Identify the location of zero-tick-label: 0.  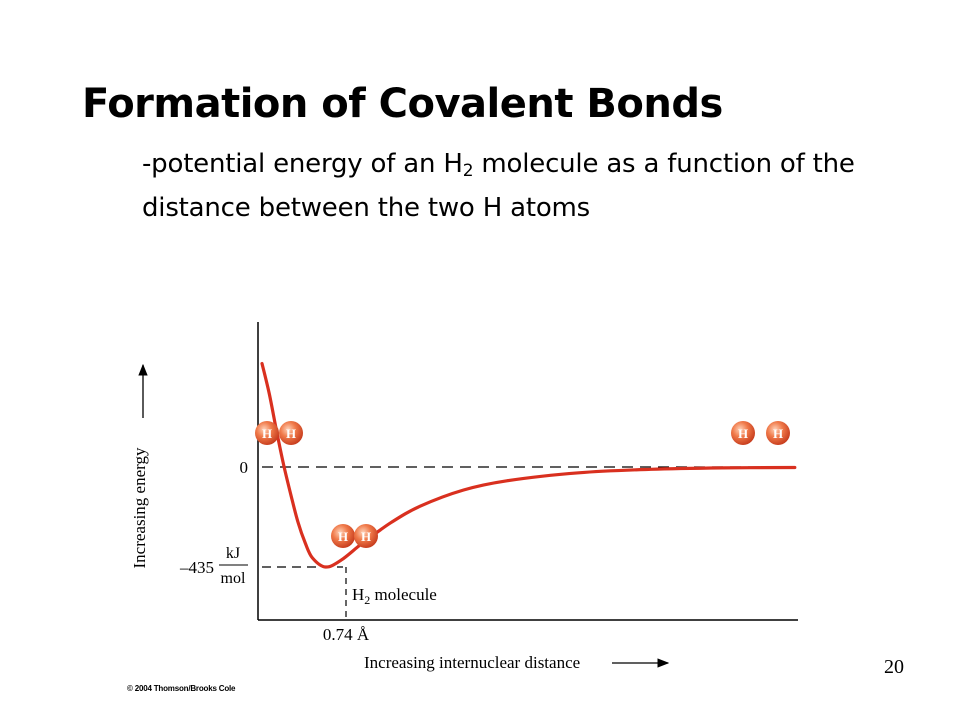
(244, 467).